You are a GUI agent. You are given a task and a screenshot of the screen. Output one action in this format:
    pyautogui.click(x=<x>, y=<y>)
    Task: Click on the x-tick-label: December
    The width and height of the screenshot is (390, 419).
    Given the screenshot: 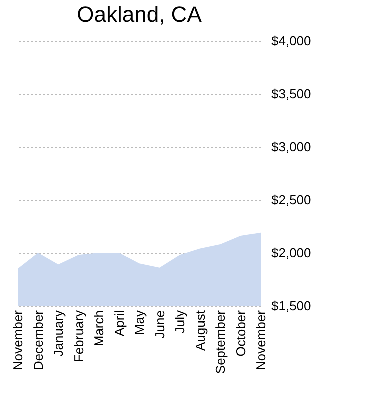 What is the action you would take?
    pyautogui.click(x=38, y=340)
    